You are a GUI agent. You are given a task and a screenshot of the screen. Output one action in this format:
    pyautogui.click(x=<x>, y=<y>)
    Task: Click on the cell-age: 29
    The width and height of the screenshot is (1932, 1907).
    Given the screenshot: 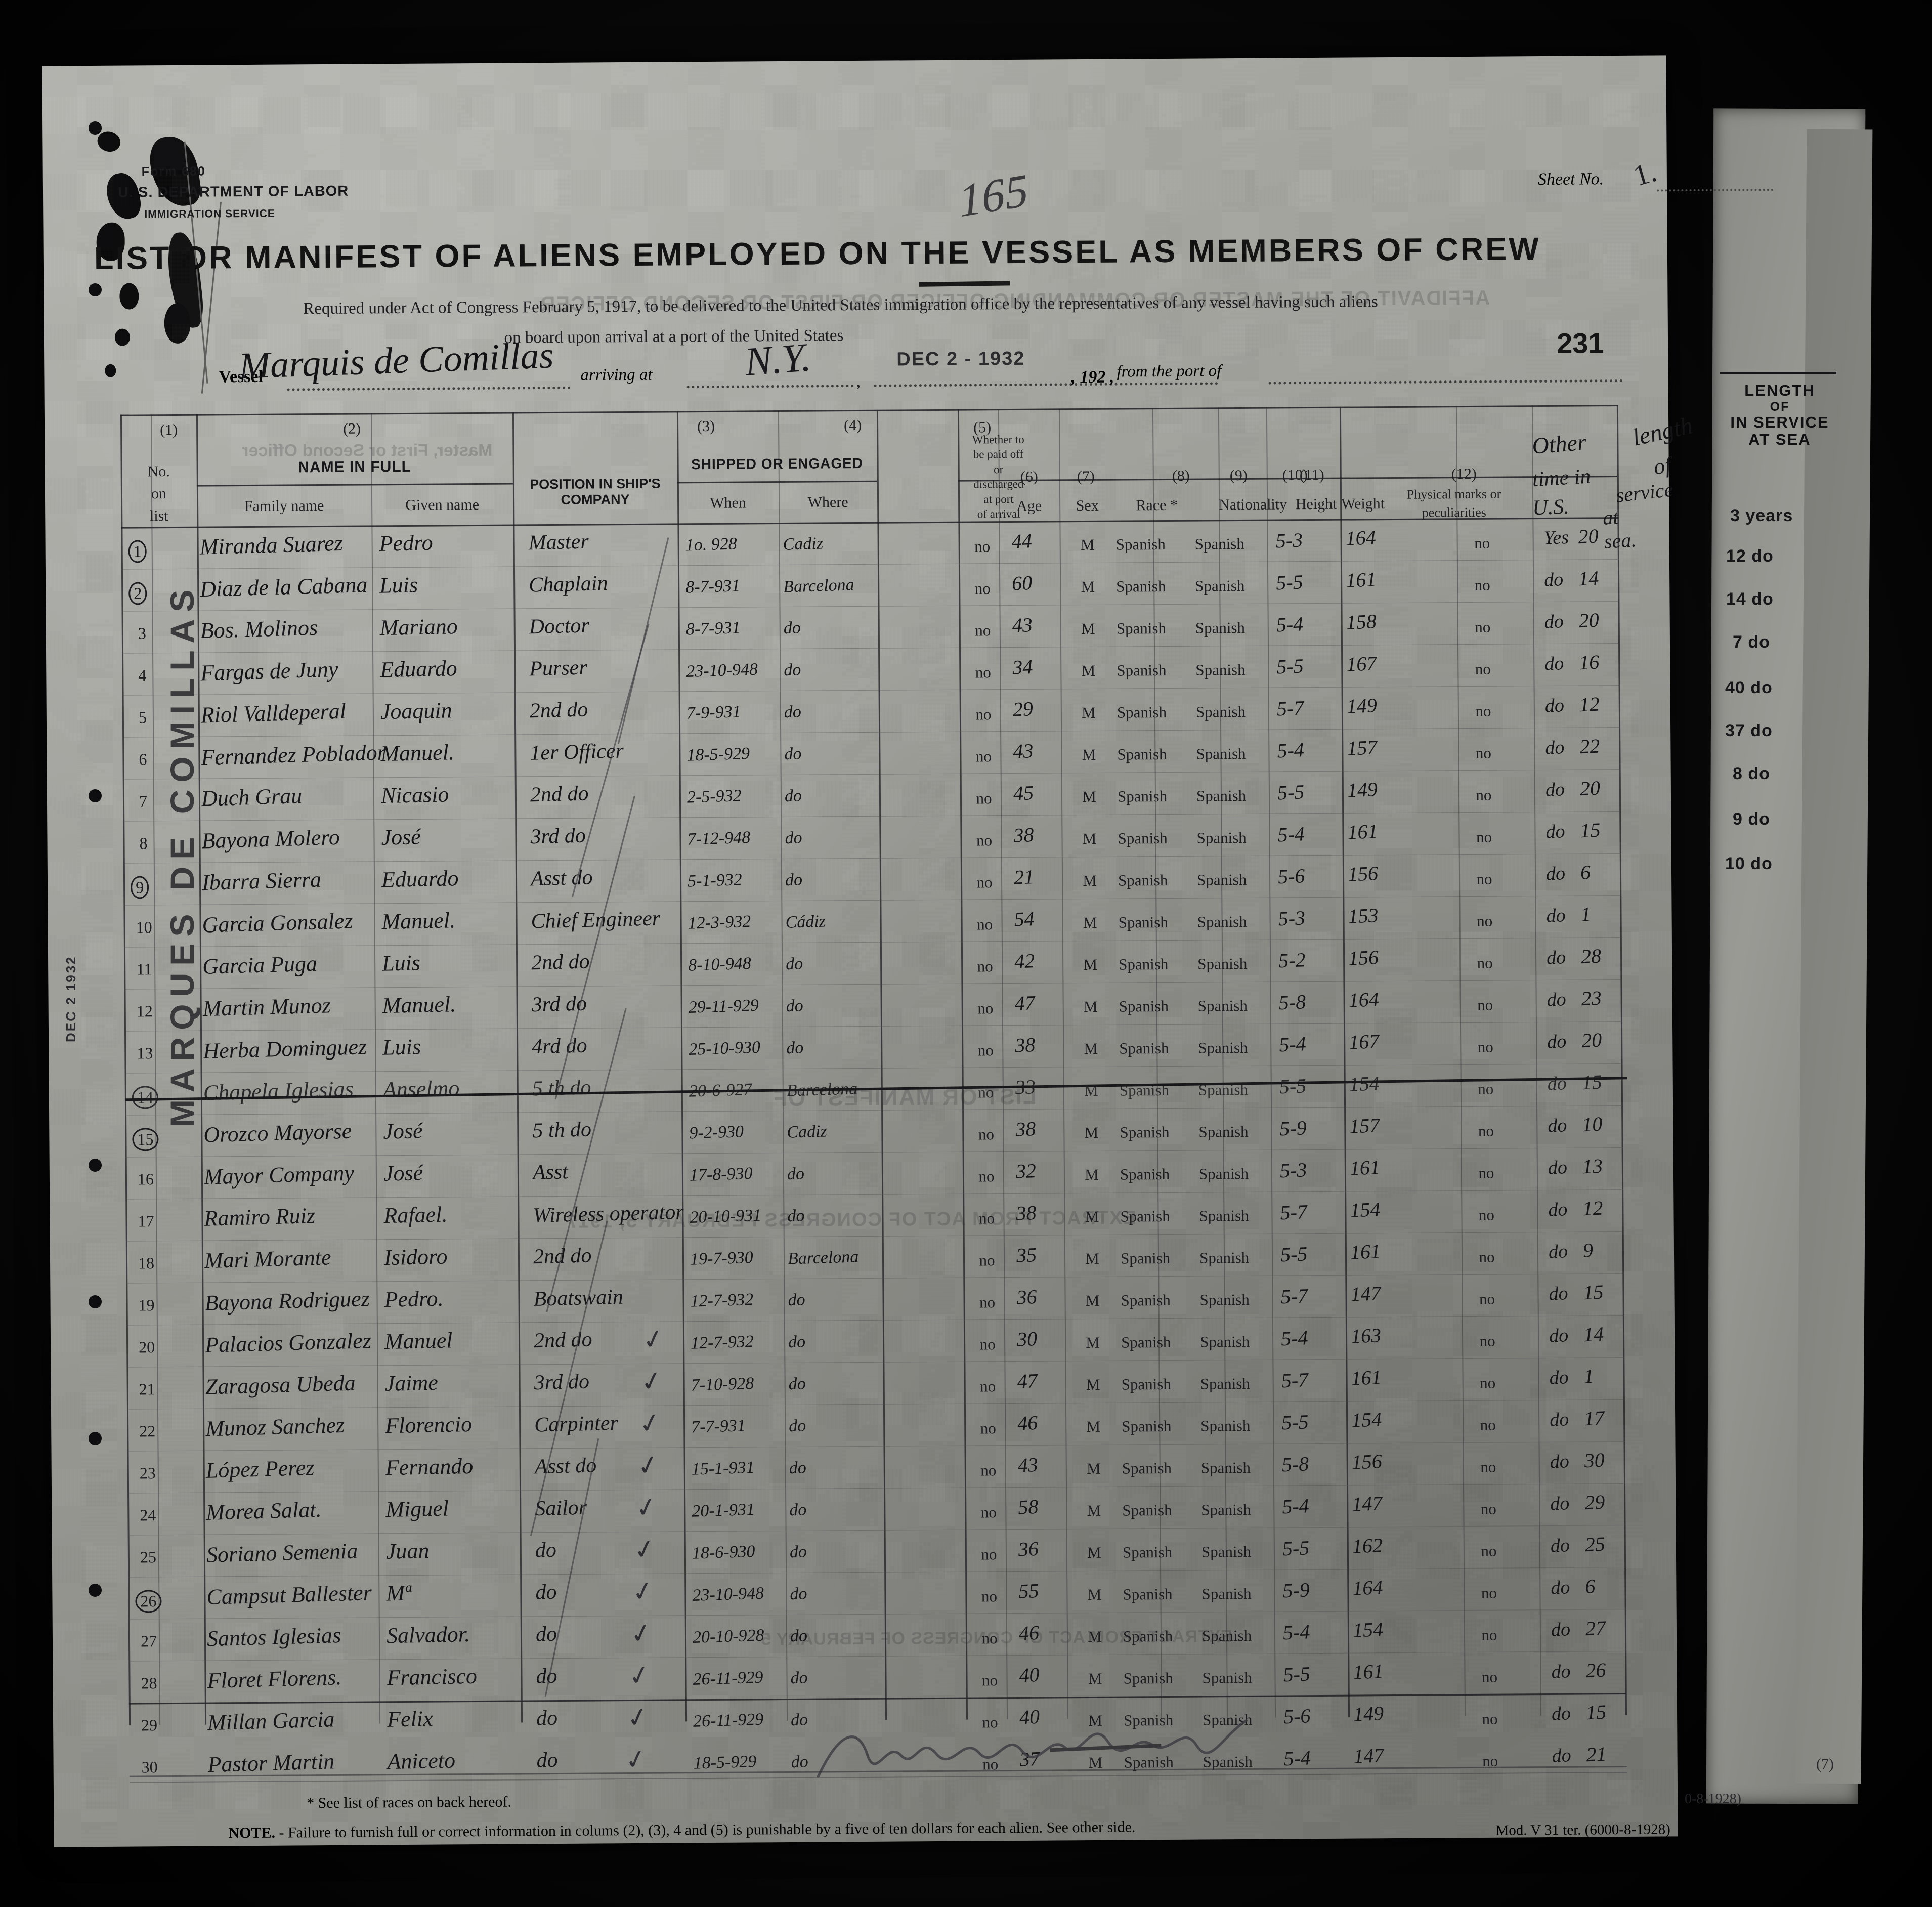 What is the action you would take?
    pyautogui.click(x=1023, y=709)
    